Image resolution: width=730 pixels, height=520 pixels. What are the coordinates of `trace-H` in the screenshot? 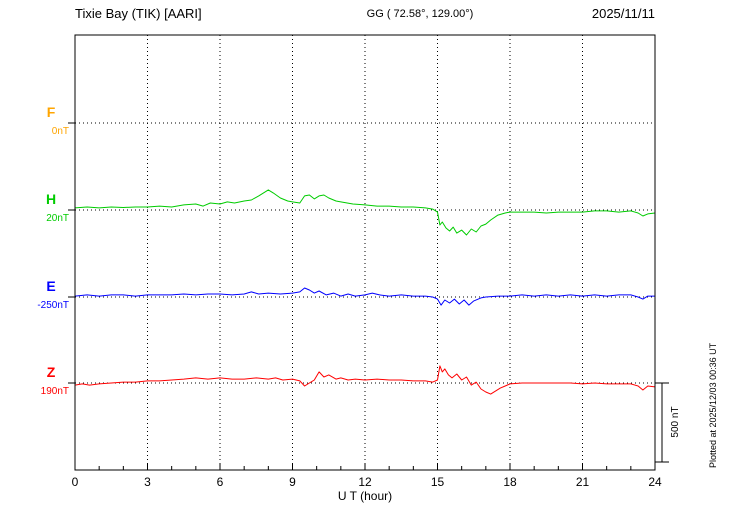 It's located at (365, 212).